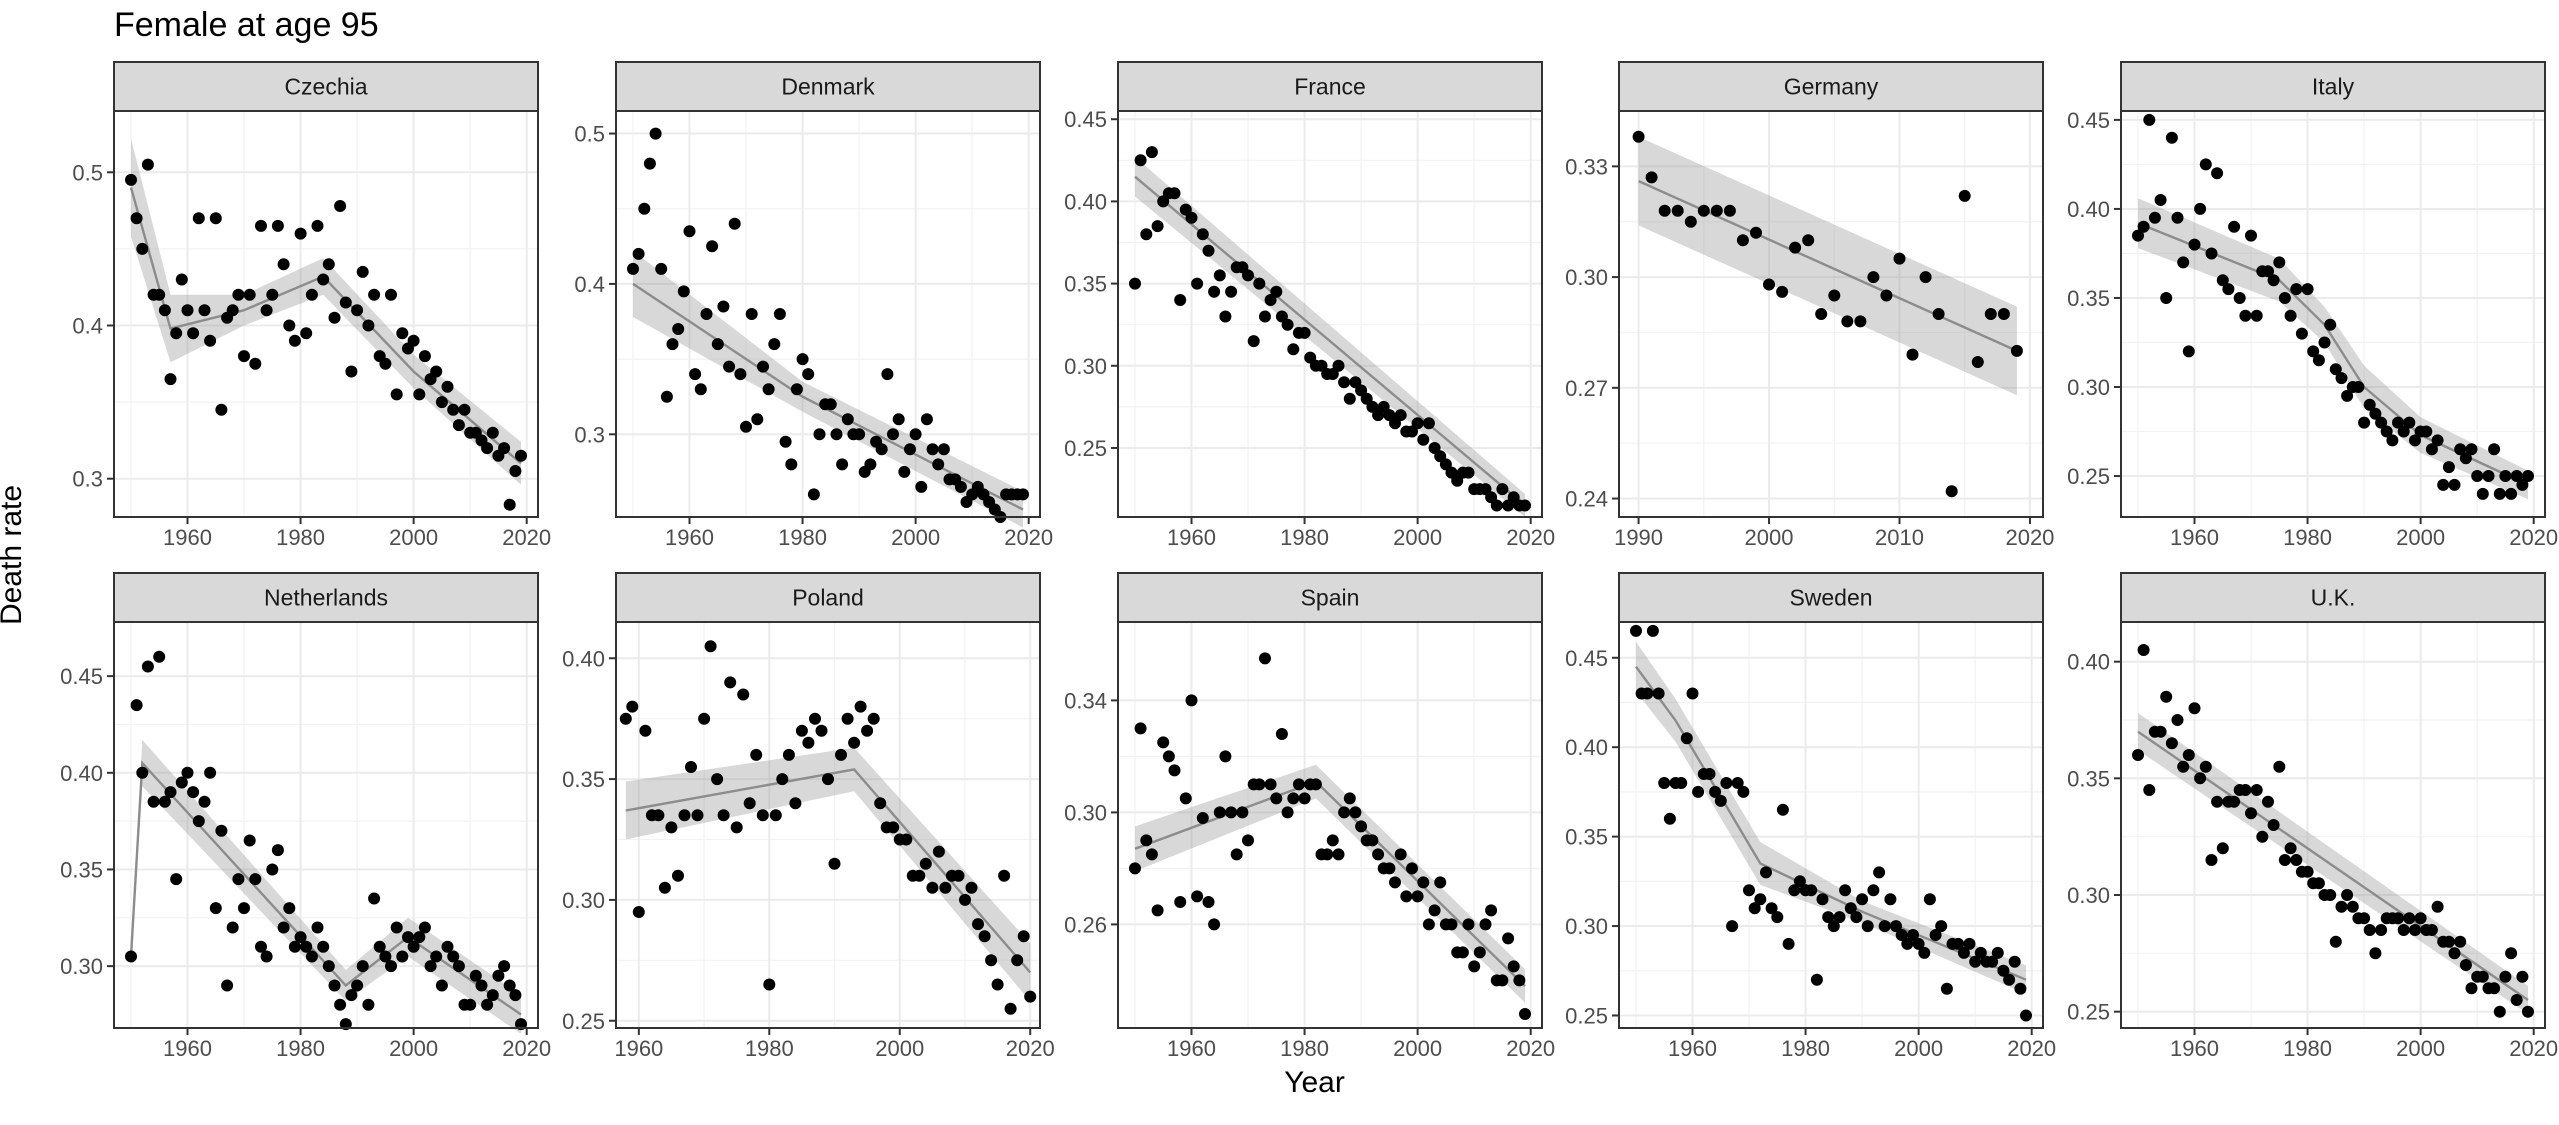 Image resolution: width=2559 pixels, height=1125 pixels. I want to click on x-tick-label: 1960, so click(1191, 537).